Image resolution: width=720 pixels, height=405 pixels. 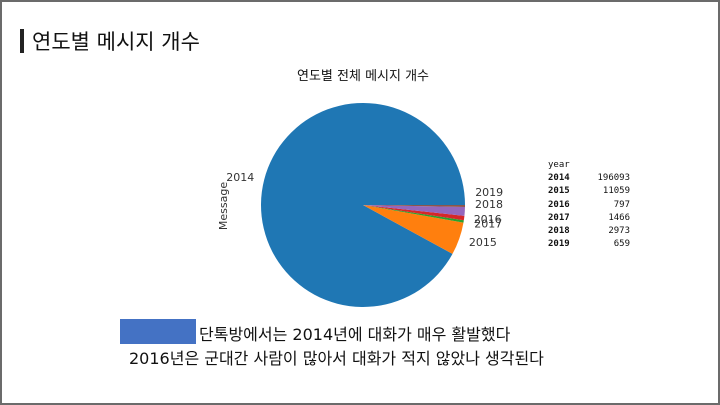 What do you see at coordinates (489, 204) in the screenshot?
I see `pie-label-2018: 2018` at bounding box center [489, 204].